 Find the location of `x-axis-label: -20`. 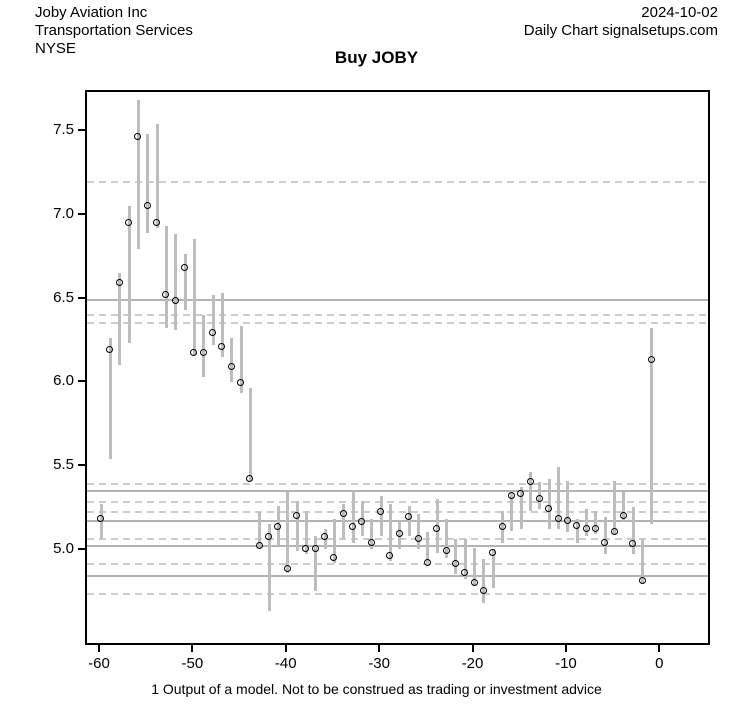

x-axis-label: -20 is located at coordinates (472, 663).